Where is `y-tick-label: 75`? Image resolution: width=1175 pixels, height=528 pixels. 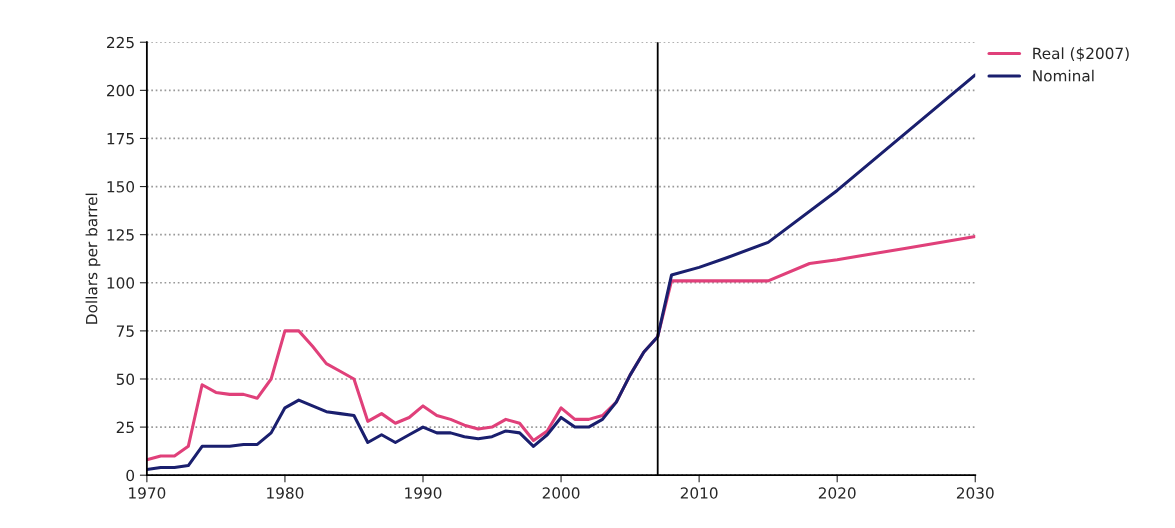
y-tick-label: 75 is located at coordinates (125, 331).